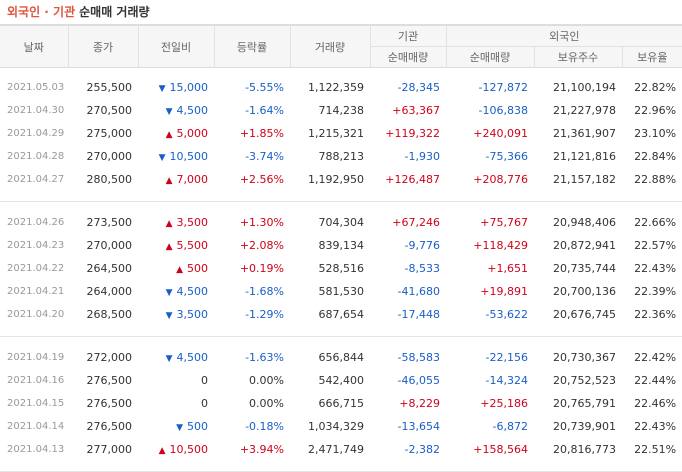 This screenshot has height=472, width=682. Describe the element at coordinates (189, 449) in the screenshot. I see `change-value: 10,500` at that location.